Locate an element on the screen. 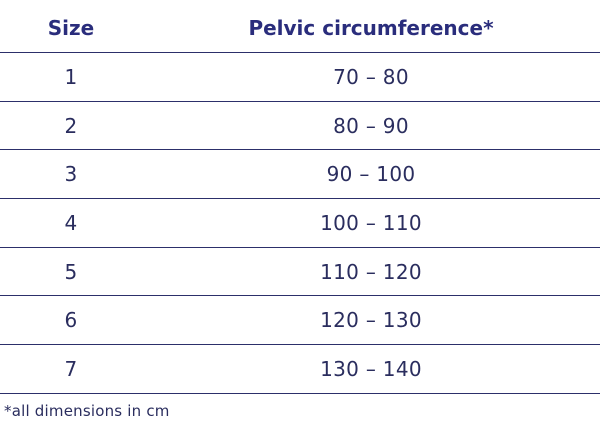 The height and width of the screenshot is (445, 600). size-cell: 6 is located at coordinates (71, 320).